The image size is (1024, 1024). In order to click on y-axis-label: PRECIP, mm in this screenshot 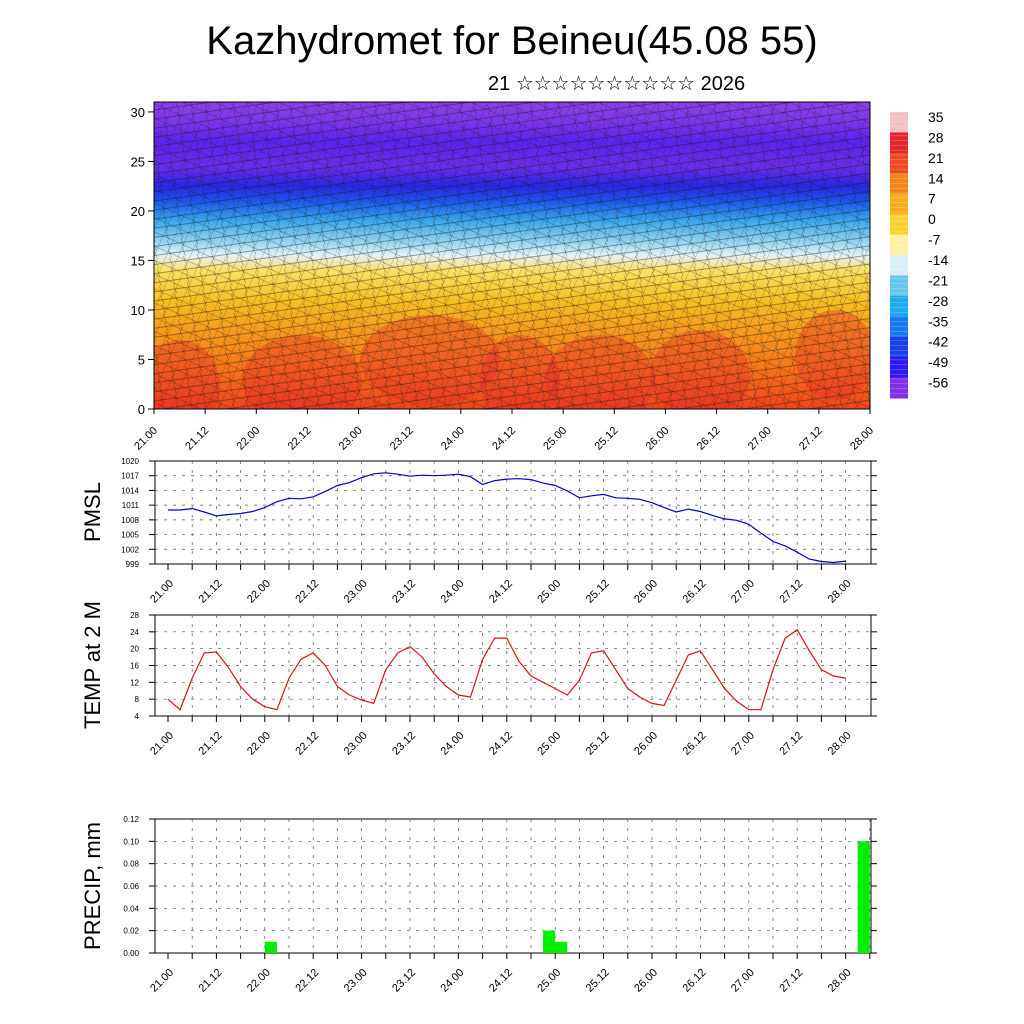, I will do `click(92, 886)`.